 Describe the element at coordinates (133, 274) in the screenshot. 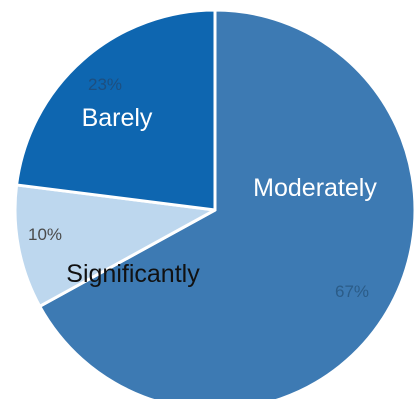

I see `pie-category-label-significantly: Significantly` at that location.